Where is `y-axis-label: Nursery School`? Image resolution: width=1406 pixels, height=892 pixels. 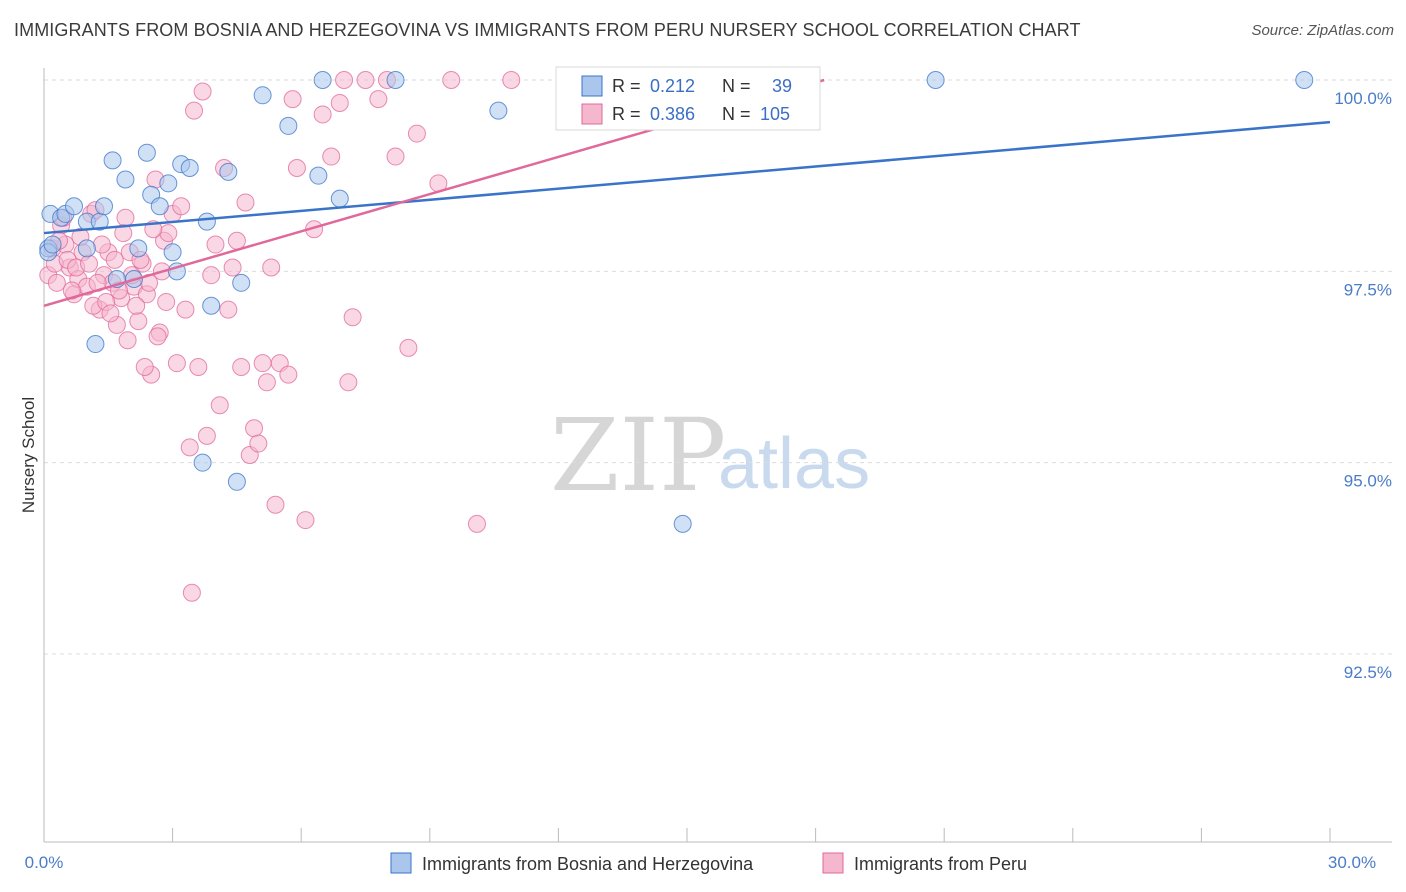
y-axis-label: Nursery School is located at coordinates (28, 455).